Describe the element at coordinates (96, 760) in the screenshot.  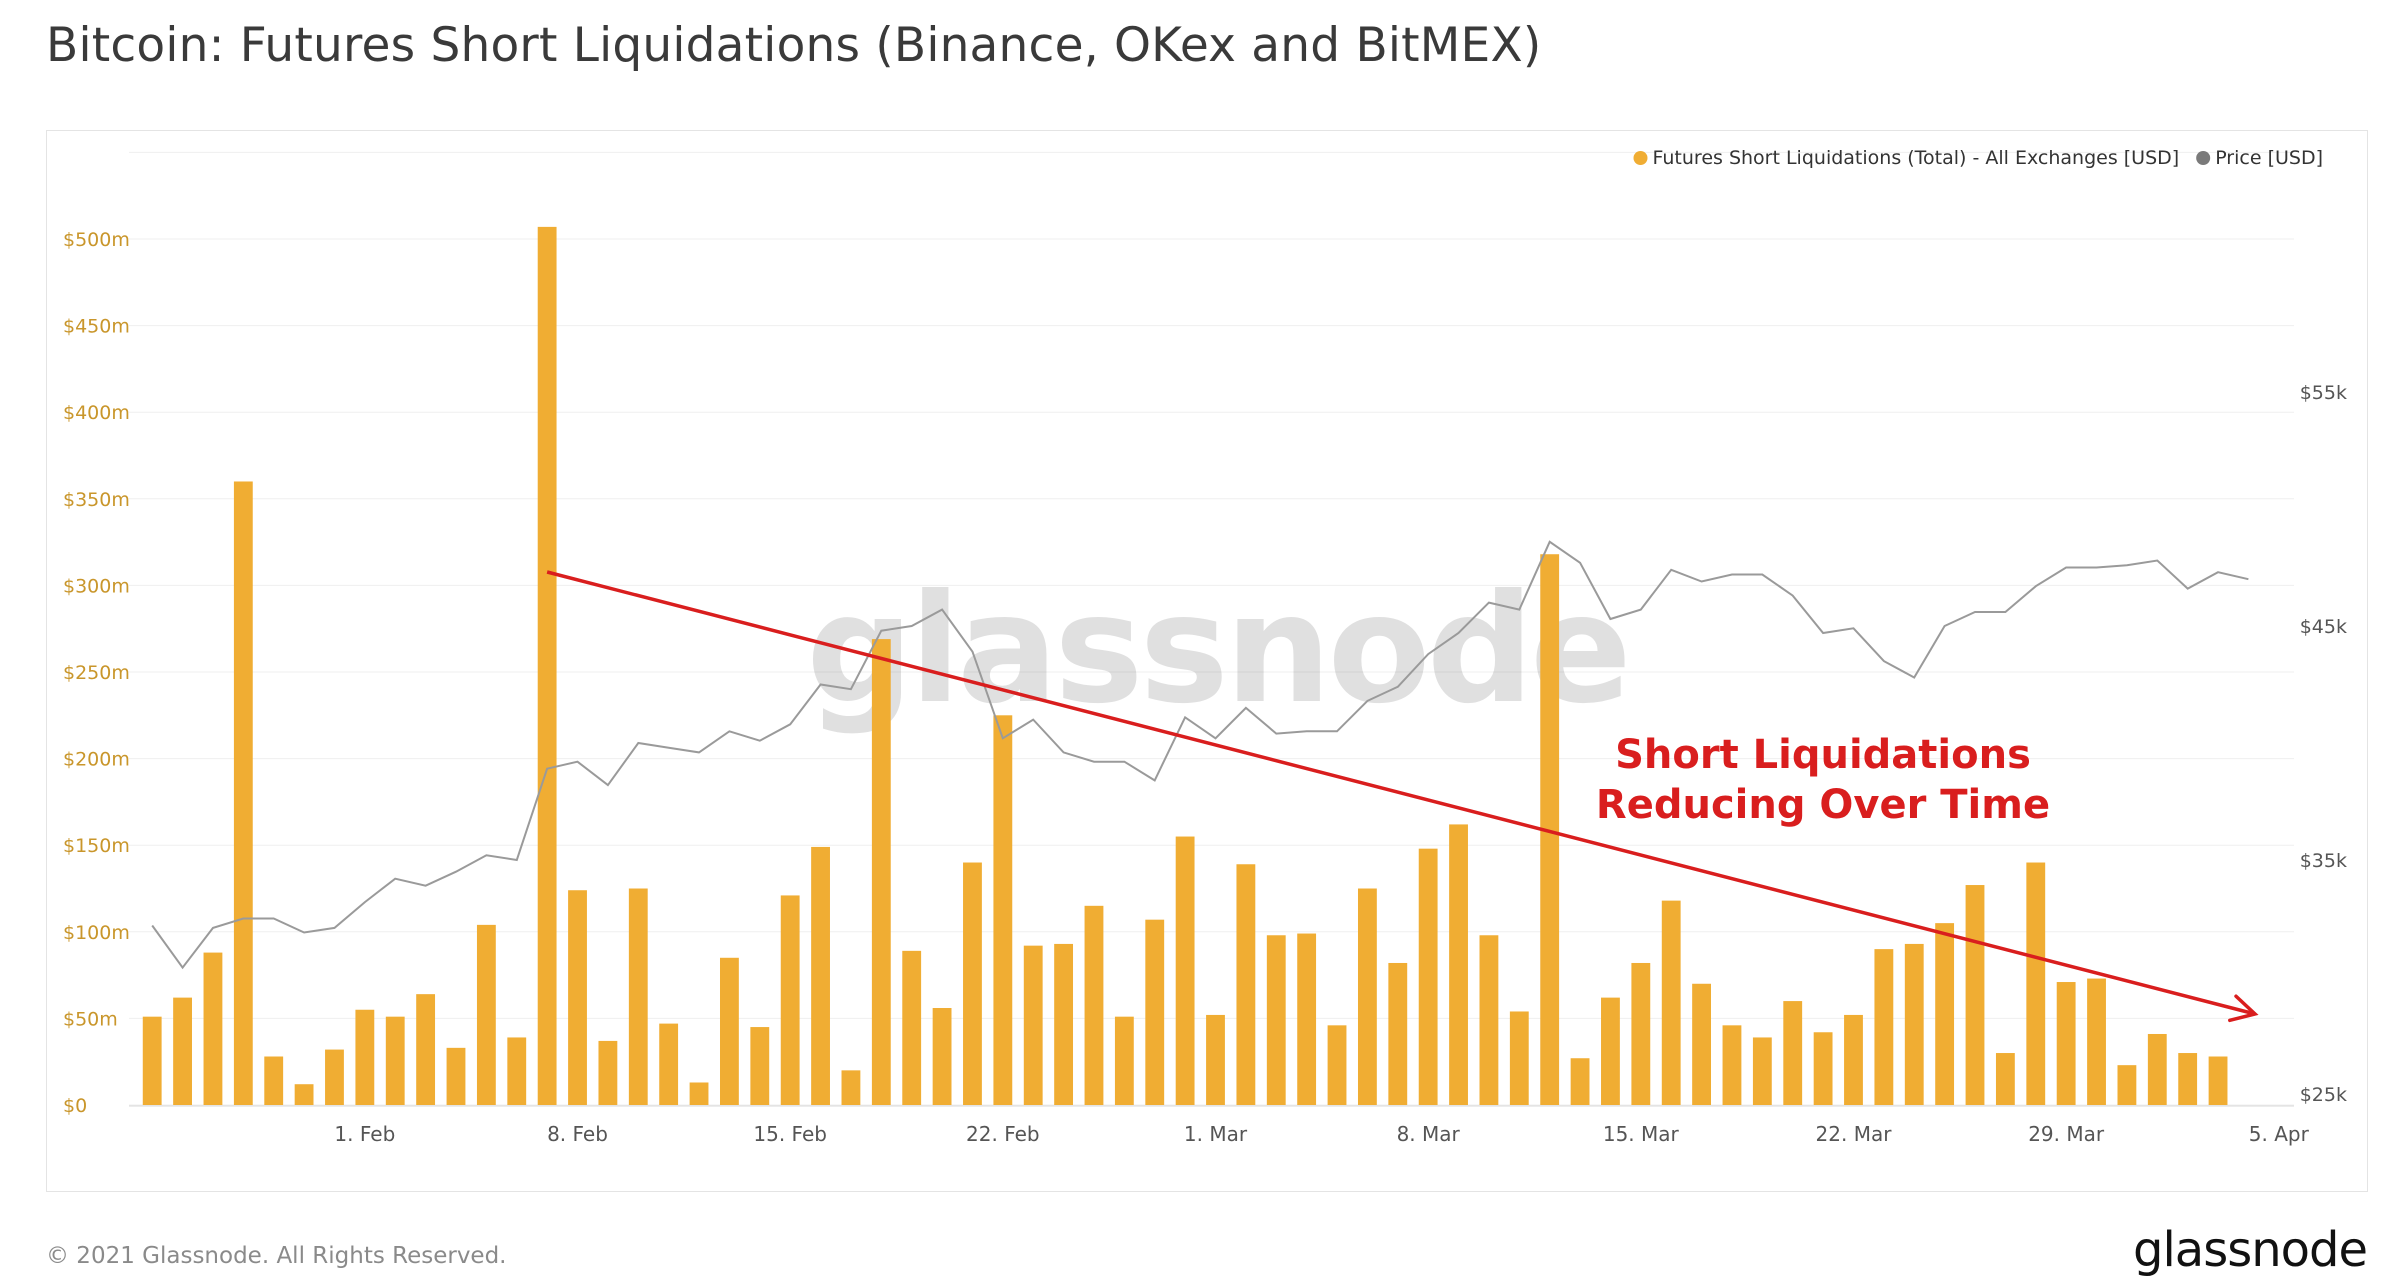
I see `left-axis-tick-label: $200m` at that location.